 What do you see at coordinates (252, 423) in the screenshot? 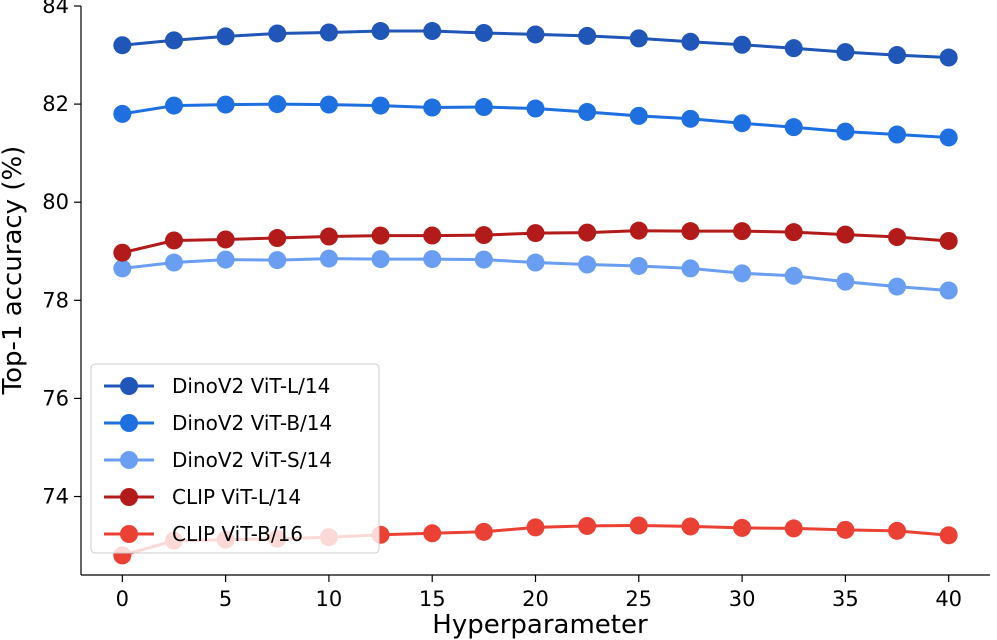
I see `legend-label: DinoV2 ViT-B/14` at bounding box center [252, 423].